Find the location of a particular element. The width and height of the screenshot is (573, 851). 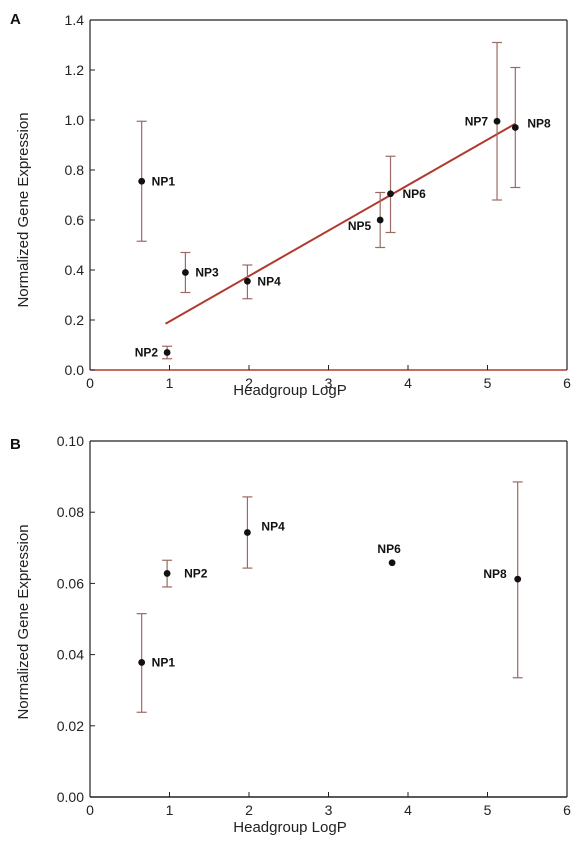

panel-a-point-np8 is located at coordinates (515, 127).